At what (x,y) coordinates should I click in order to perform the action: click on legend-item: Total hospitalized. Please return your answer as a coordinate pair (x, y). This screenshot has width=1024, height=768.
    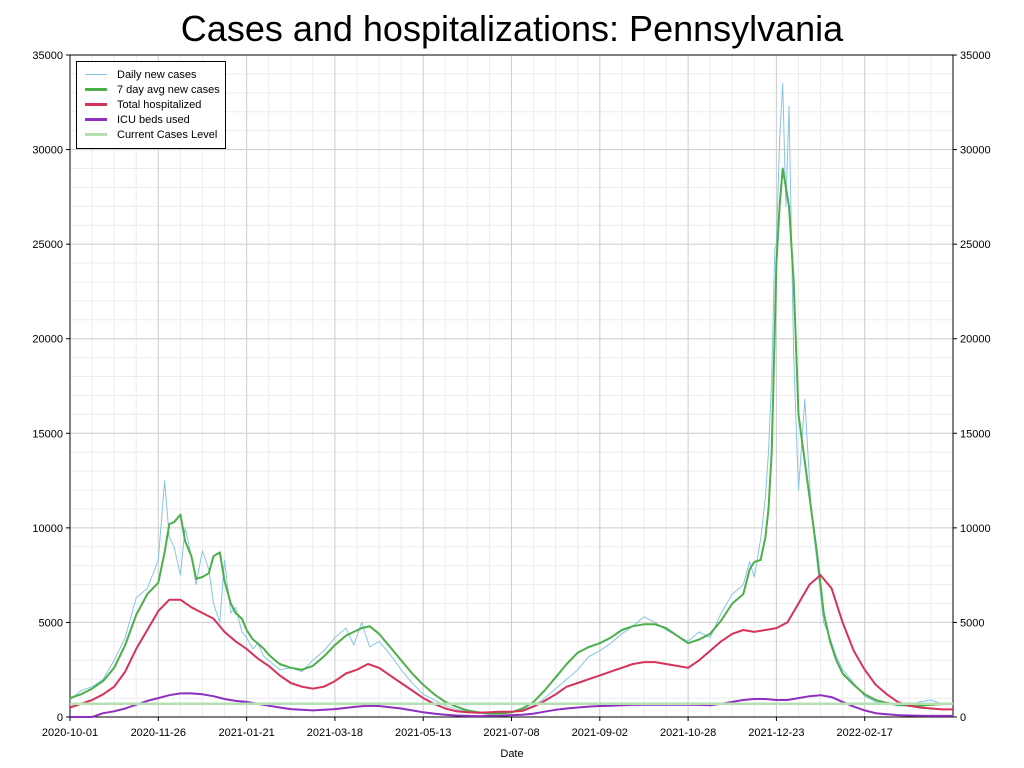
    Looking at the image, I should click on (155, 104).